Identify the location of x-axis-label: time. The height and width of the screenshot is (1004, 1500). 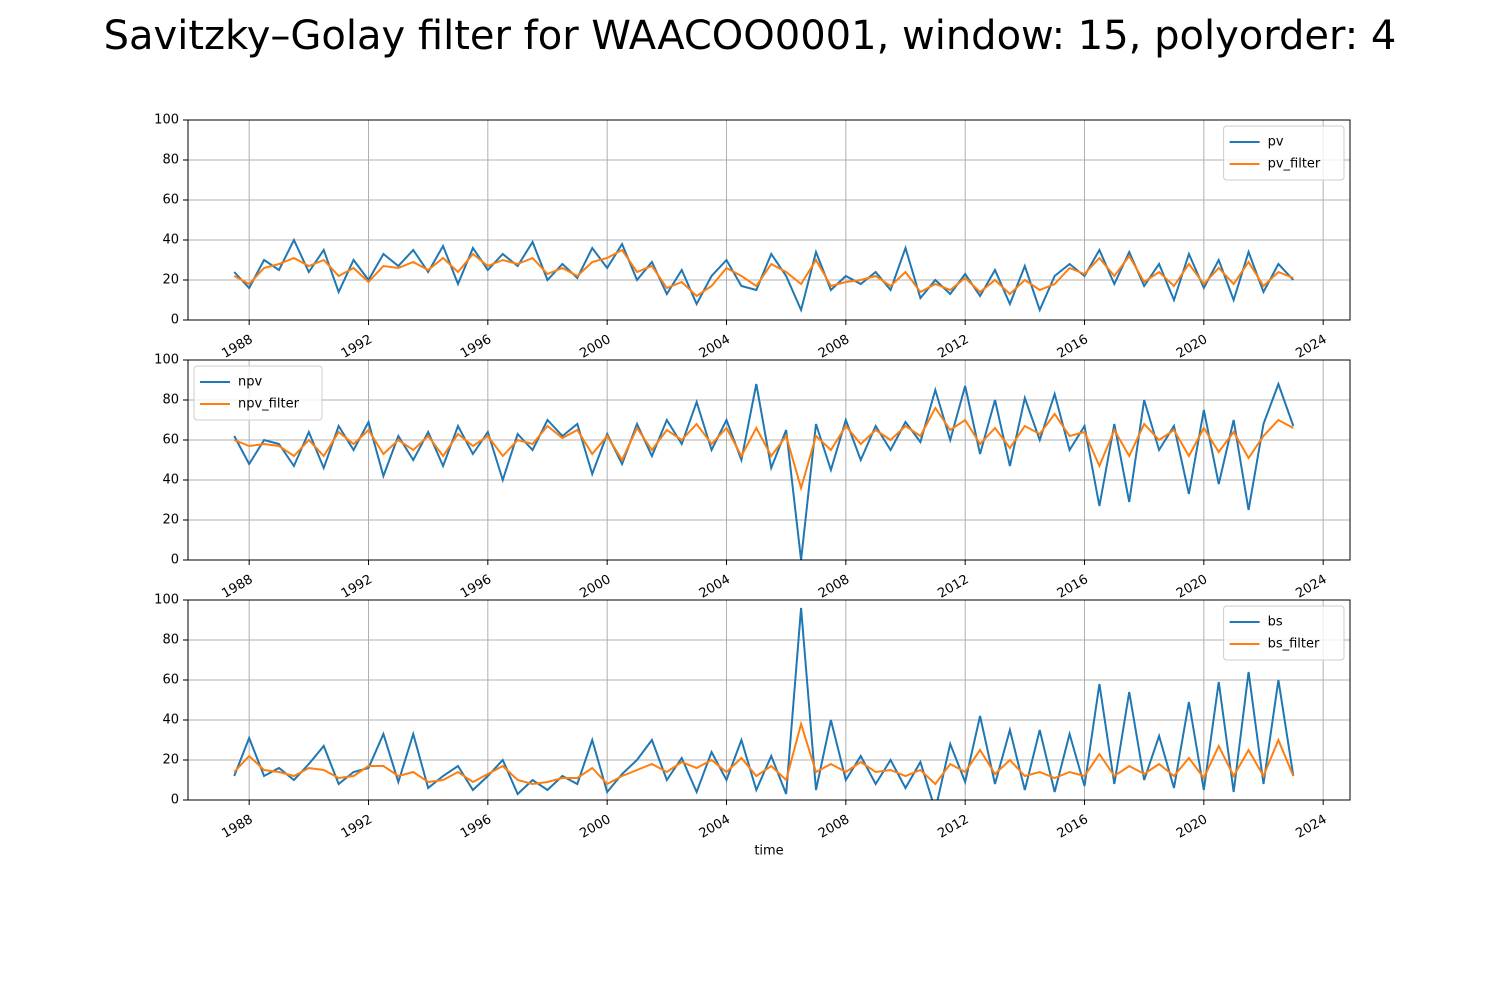
(768, 851).